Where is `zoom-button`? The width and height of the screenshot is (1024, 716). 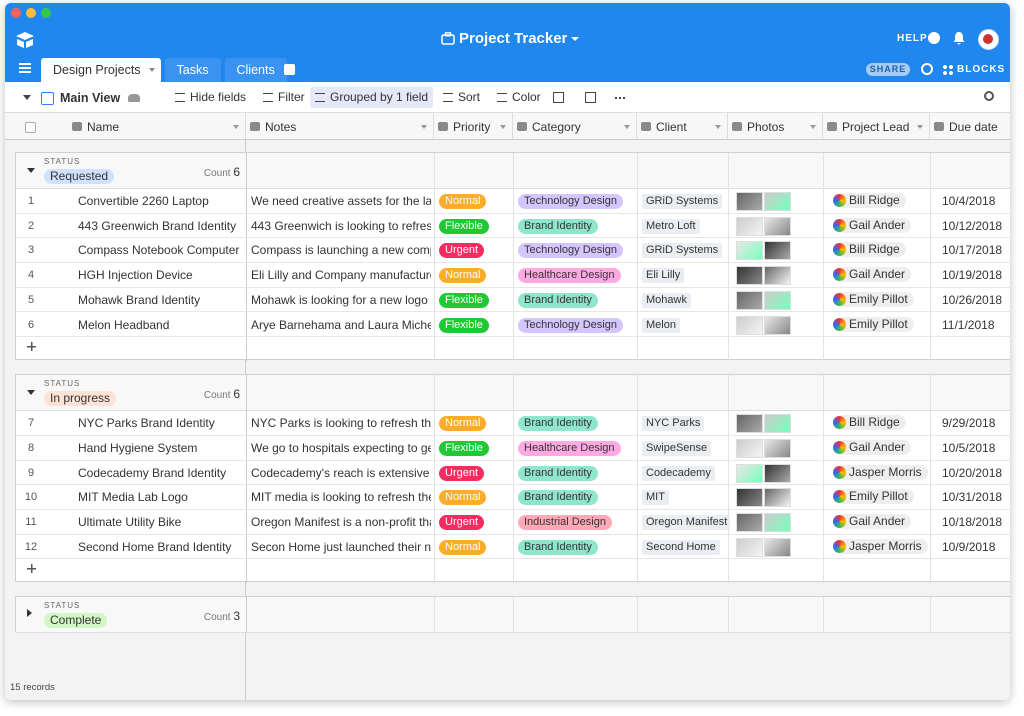 zoom-button is located at coordinates (46, 13).